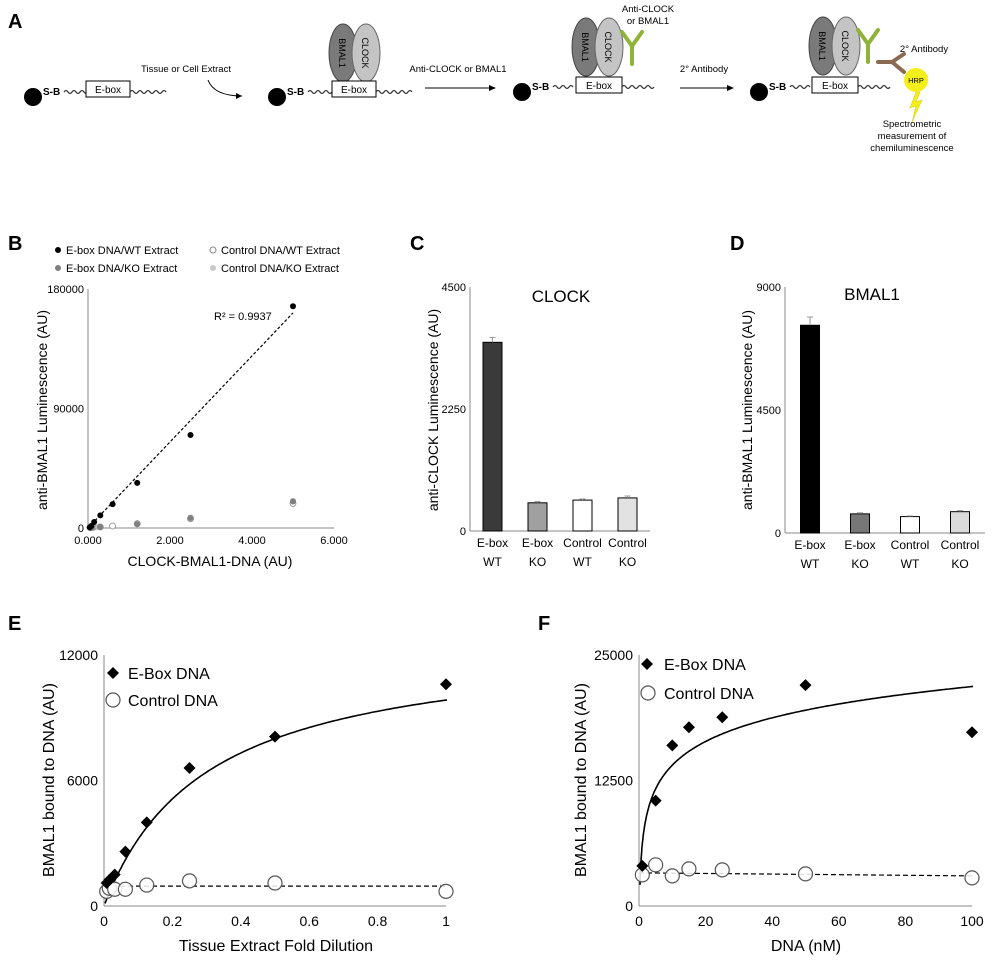  Describe the element at coordinates (15, 244) in the screenshot. I see `panel-b-letter: B` at that location.